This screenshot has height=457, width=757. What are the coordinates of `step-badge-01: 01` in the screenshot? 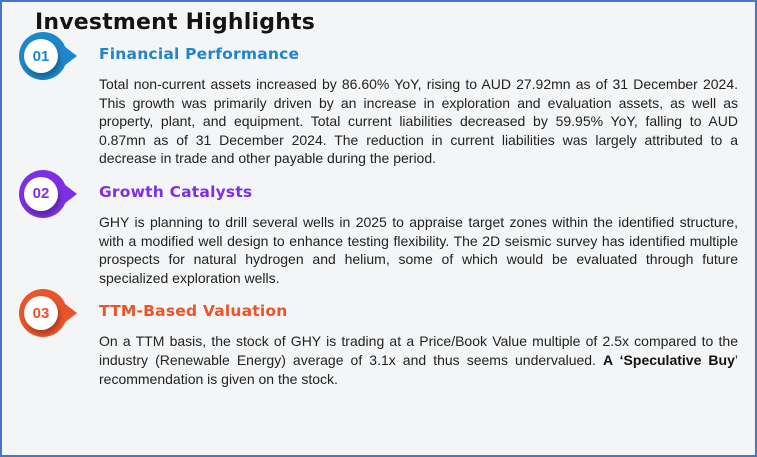 It's located at (48, 56).